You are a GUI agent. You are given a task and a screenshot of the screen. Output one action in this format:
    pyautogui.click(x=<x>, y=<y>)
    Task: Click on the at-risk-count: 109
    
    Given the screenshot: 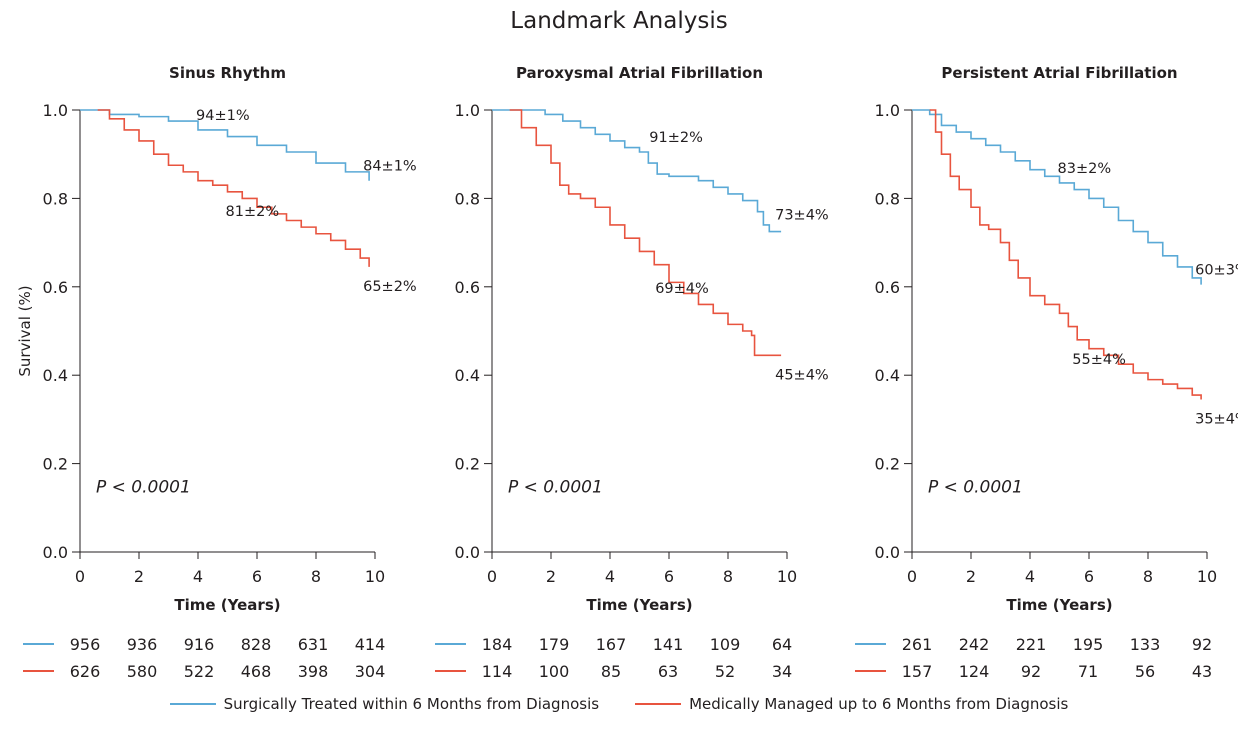 What is the action you would take?
    pyautogui.click(x=725, y=644)
    